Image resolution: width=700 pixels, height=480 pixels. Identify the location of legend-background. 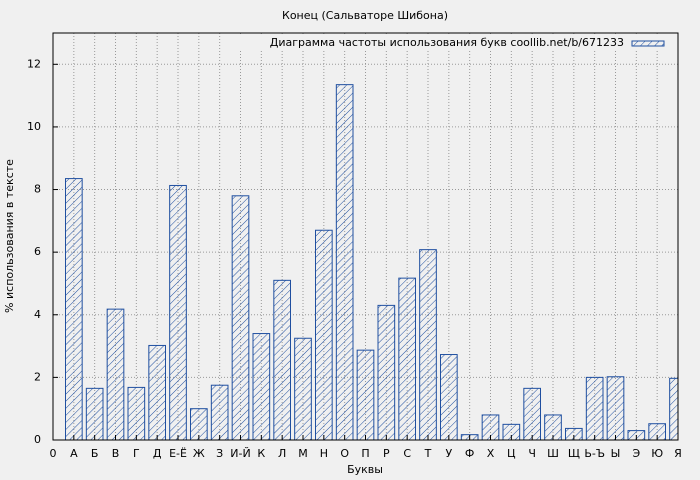
(456, 43).